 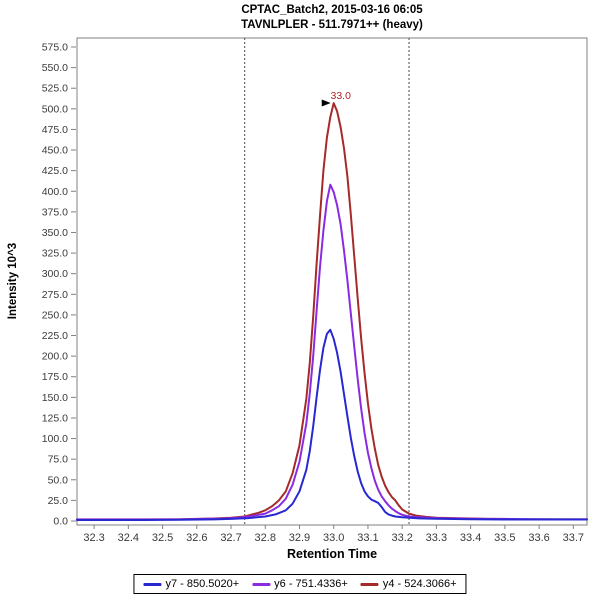 I want to click on legend-label-y4: y4 - 524.3066+, so click(x=419, y=584).